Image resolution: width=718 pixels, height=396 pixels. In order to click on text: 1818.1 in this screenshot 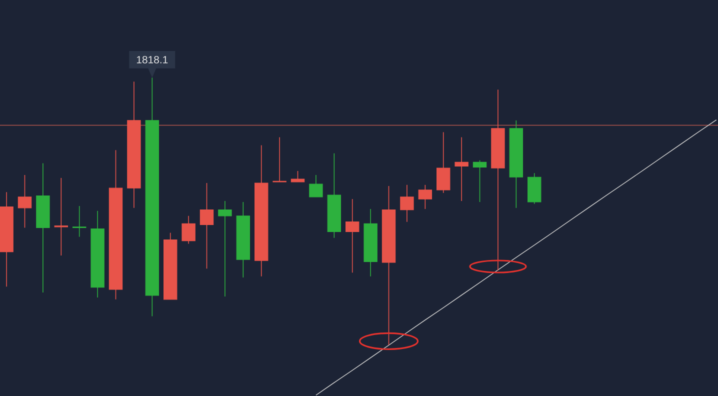, I will do `click(152, 60)`.